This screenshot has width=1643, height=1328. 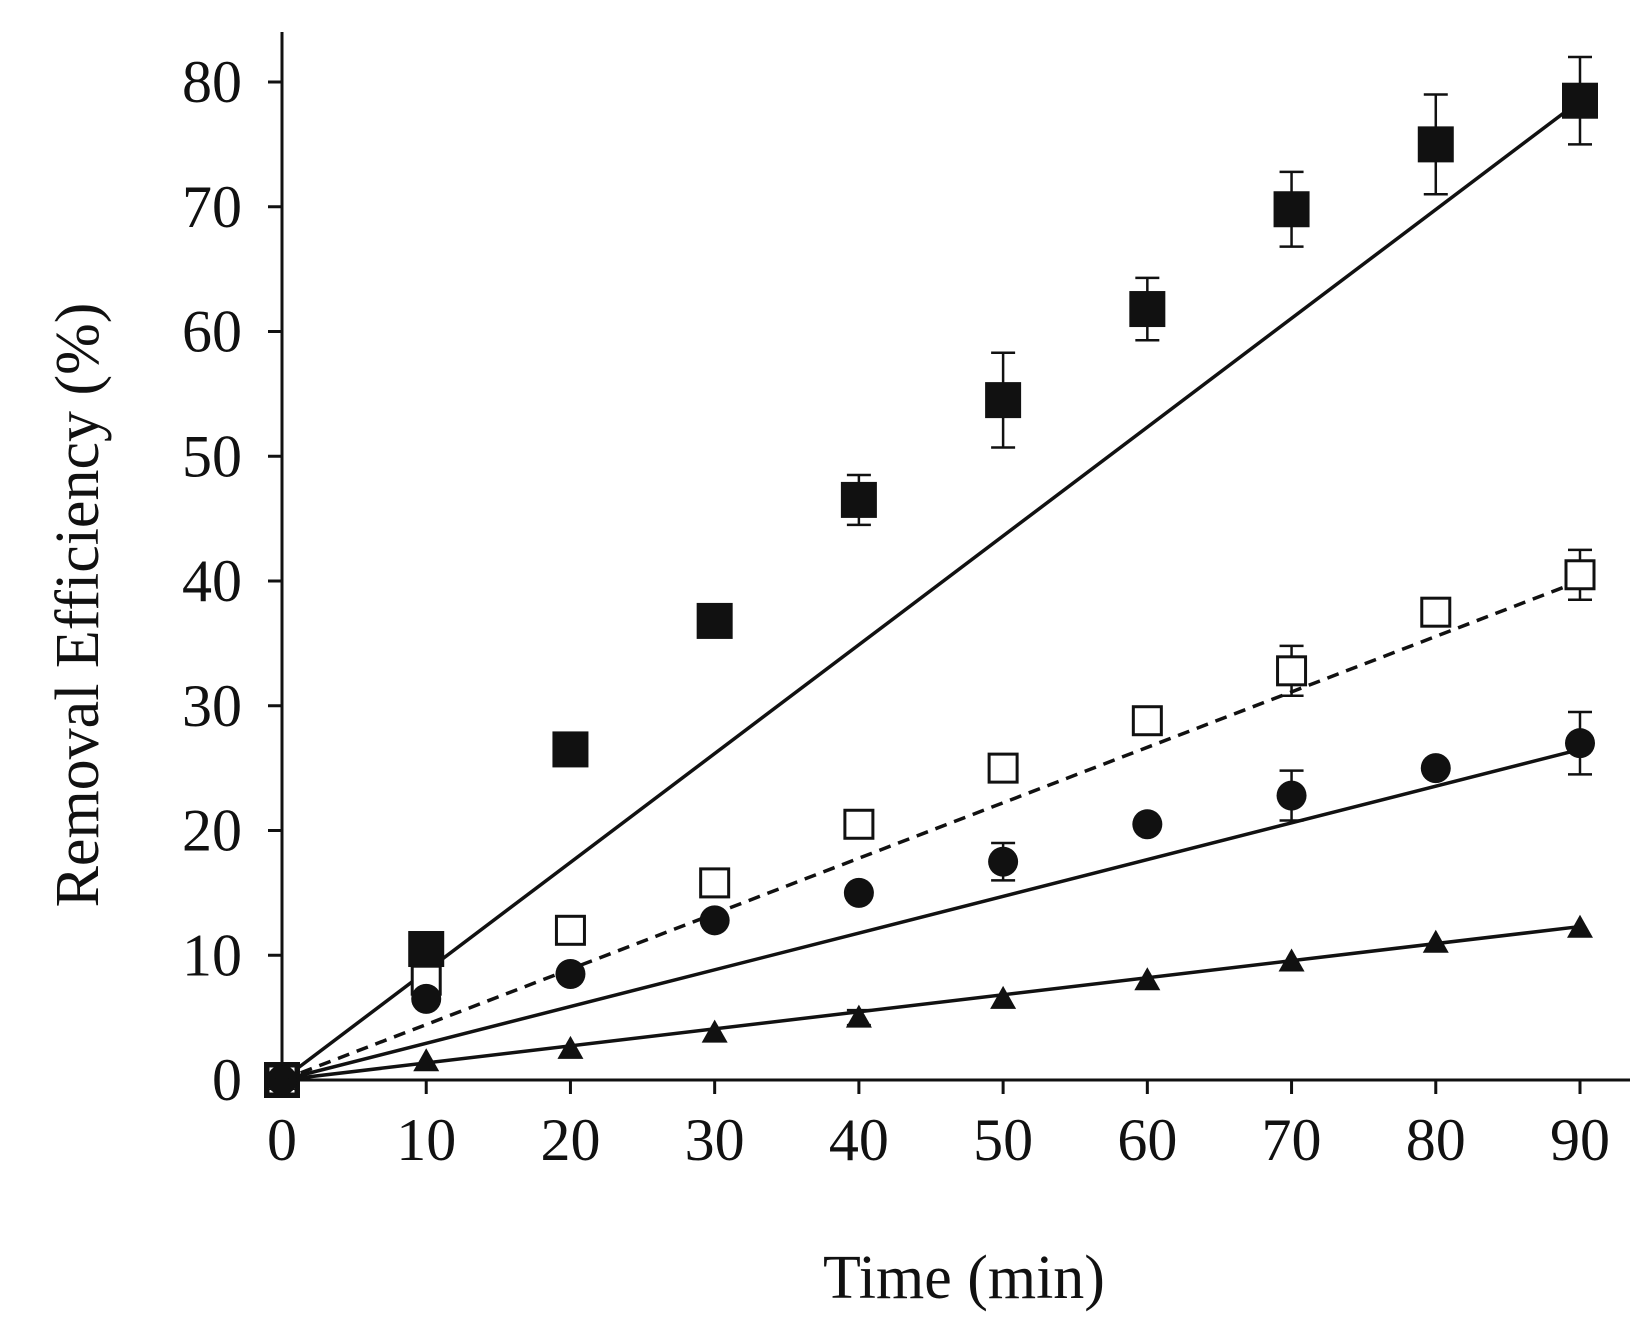 I want to click on x-tick-label: 10, so click(x=426, y=1140).